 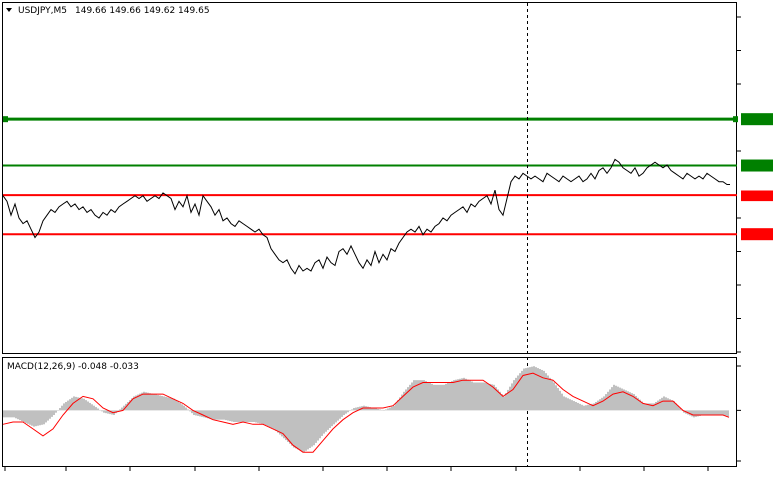 What do you see at coordinates (9, 10) in the screenshot?
I see `dropdown-triangle-icon` at bounding box center [9, 10].